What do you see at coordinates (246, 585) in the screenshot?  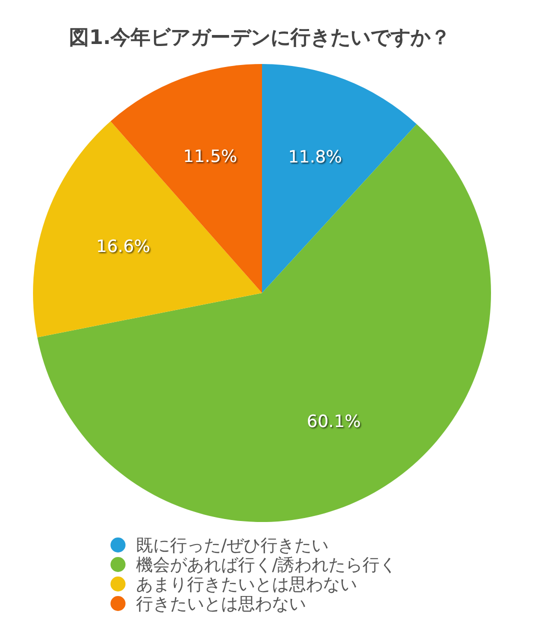 I see `legend-label: あまり行きたいとは思わない` at bounding box center [246, 585].